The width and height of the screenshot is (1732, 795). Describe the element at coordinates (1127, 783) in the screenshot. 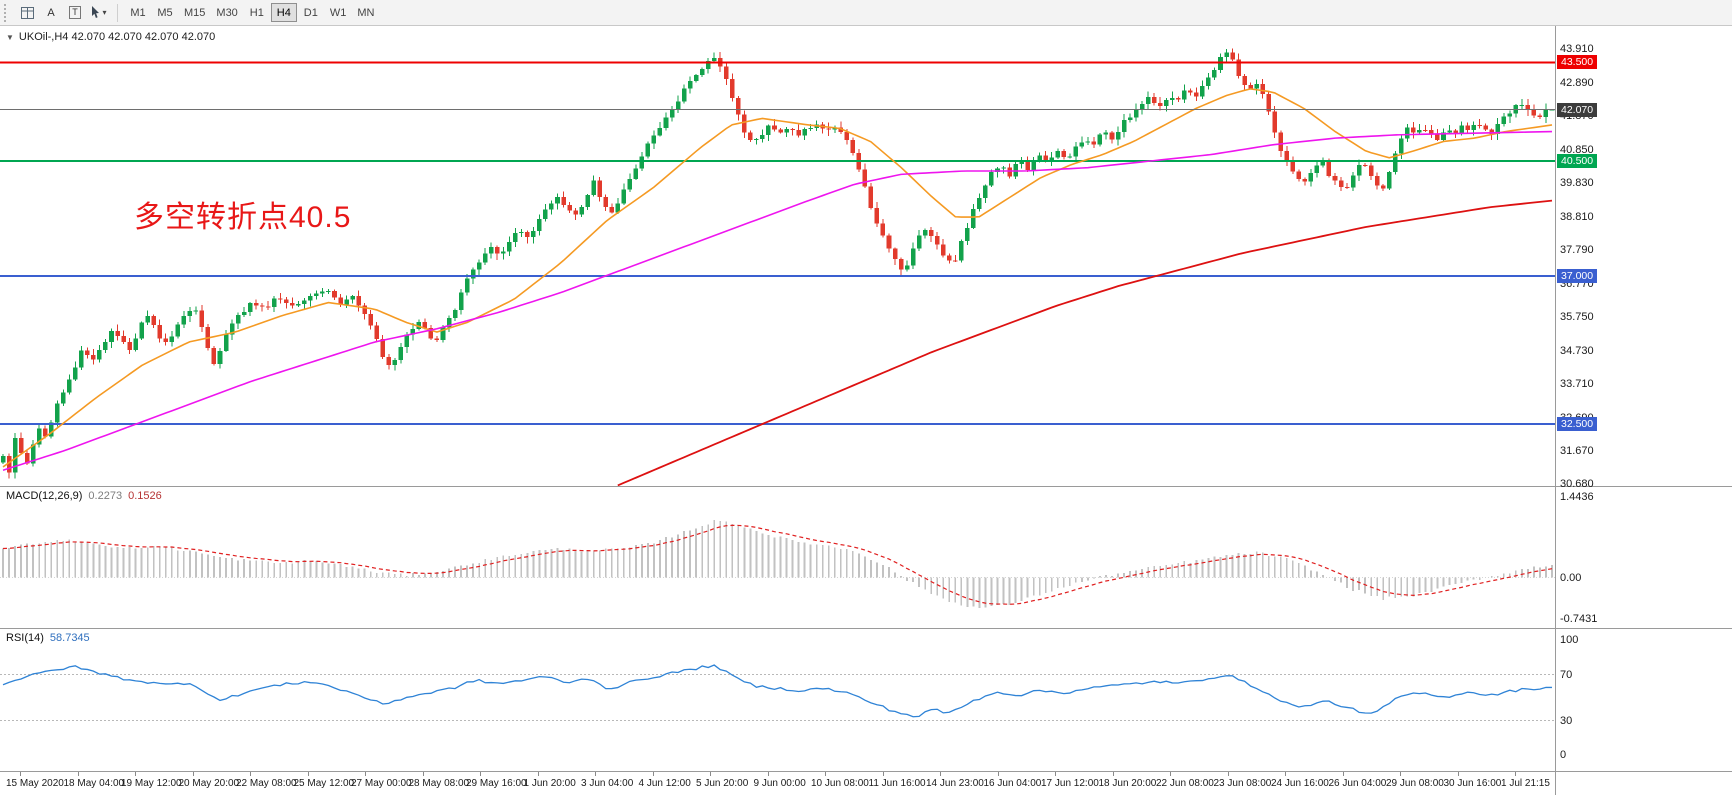

I see `time-axis-label: 18 Jun 20:00` at that location.